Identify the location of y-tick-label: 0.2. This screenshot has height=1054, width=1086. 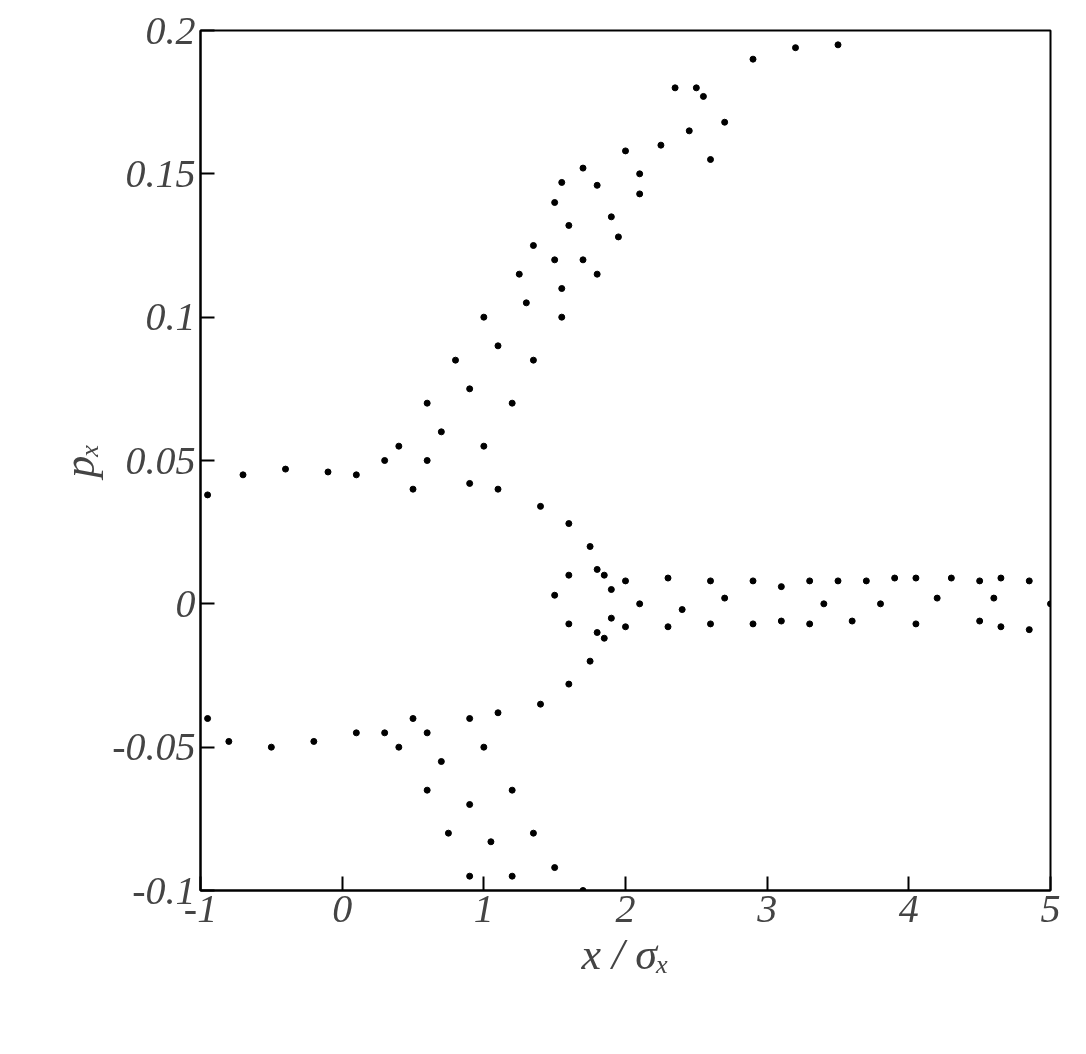
(170, 30).